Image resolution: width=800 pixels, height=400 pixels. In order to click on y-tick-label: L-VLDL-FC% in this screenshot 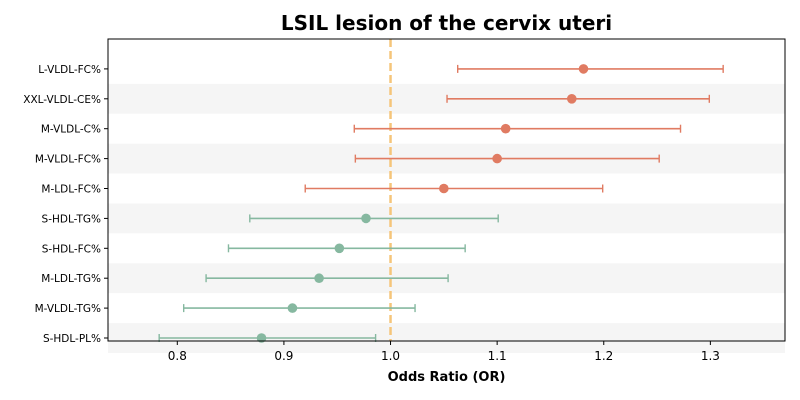, I will do `click(69, 70)`.